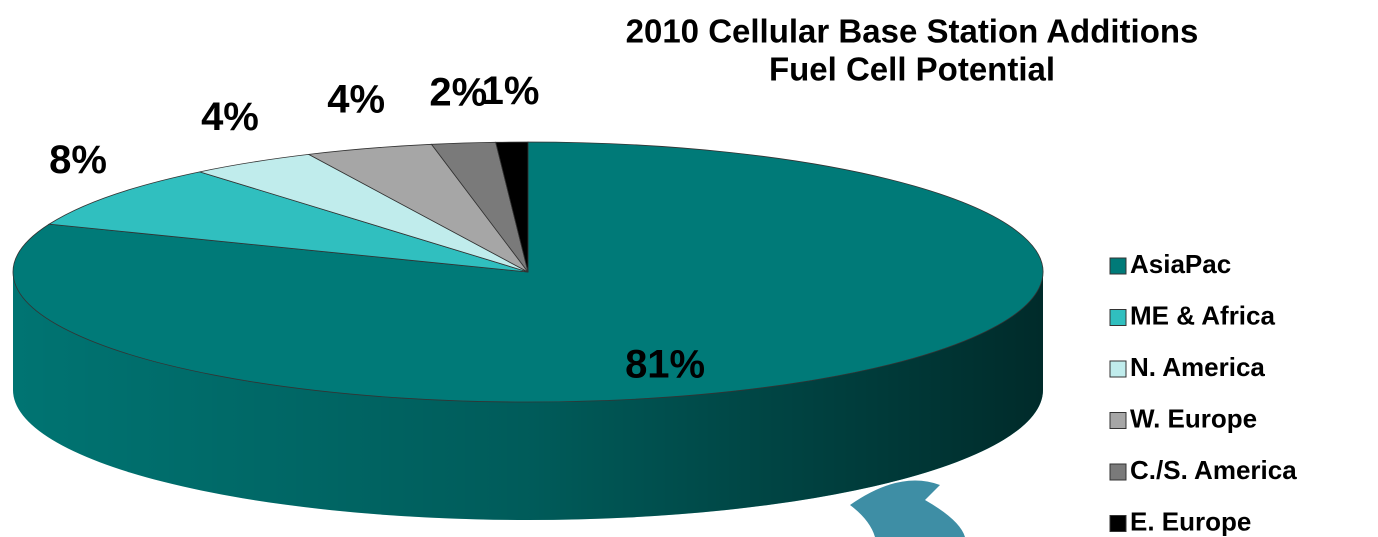  I want to click on arrow-decoration, so click(907, 508).